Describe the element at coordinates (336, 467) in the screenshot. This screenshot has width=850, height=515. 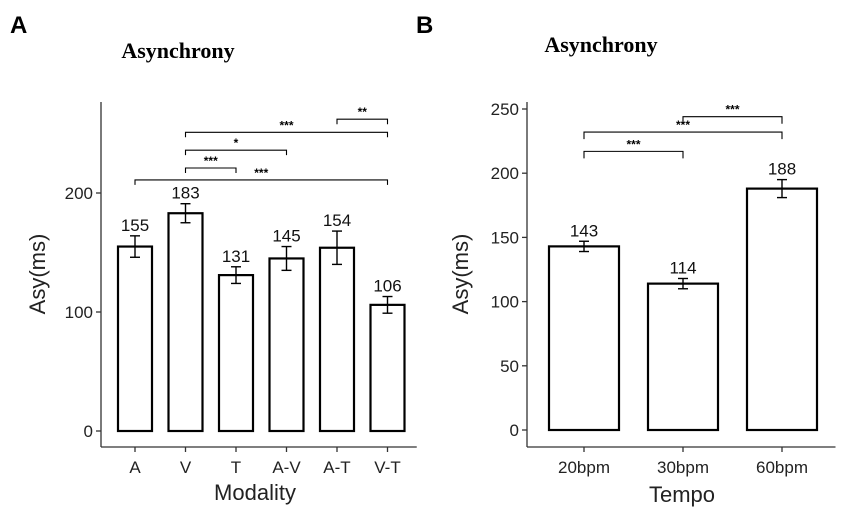
I see `x-tick-label-A-T: A-T` at that location.